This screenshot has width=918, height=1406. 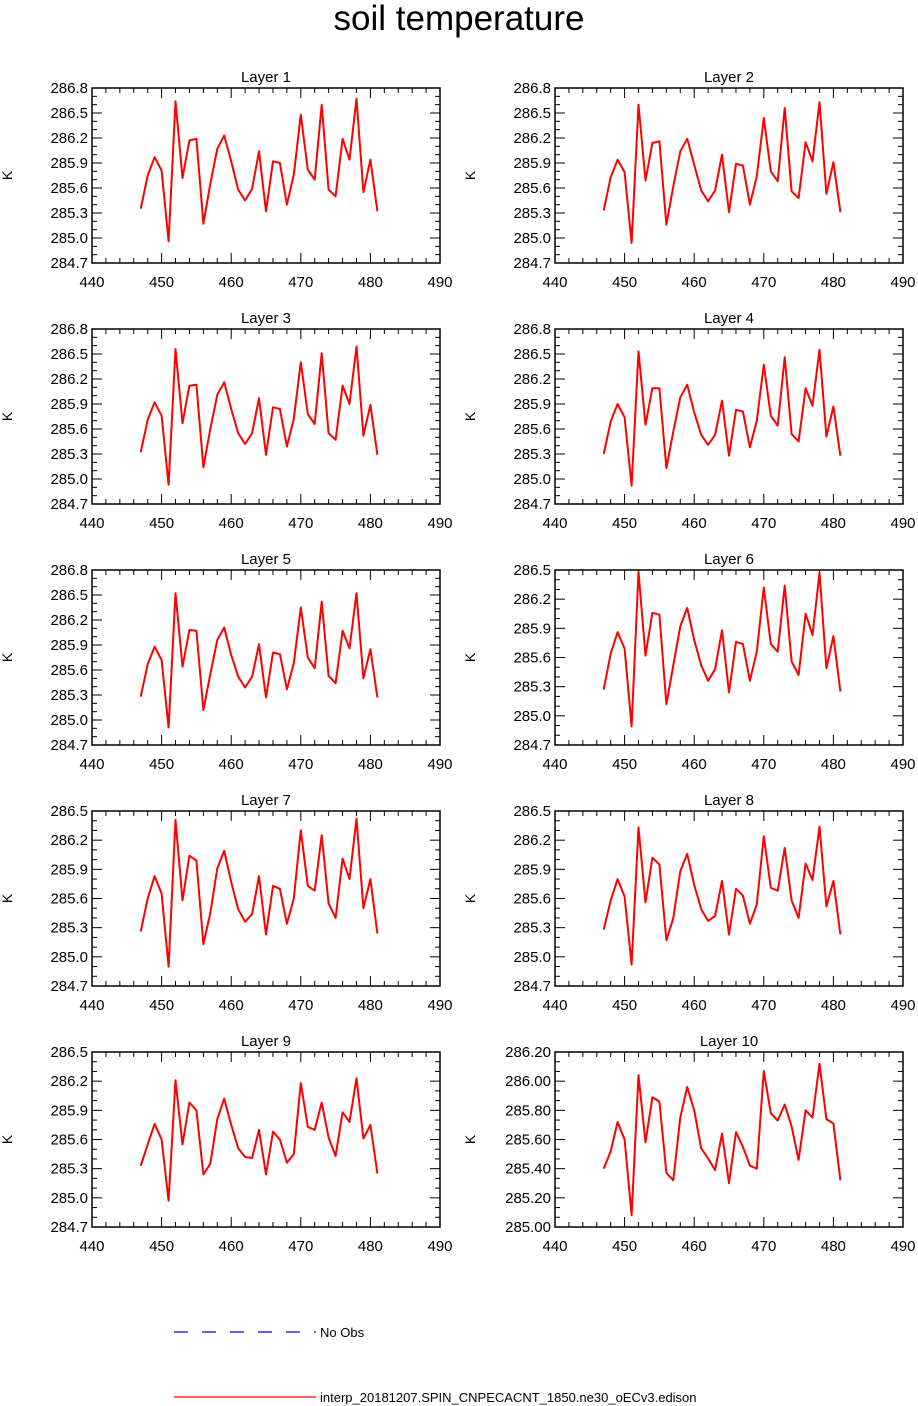 I want to click on panel-title: Layer 3, so click(x=266, y=318).